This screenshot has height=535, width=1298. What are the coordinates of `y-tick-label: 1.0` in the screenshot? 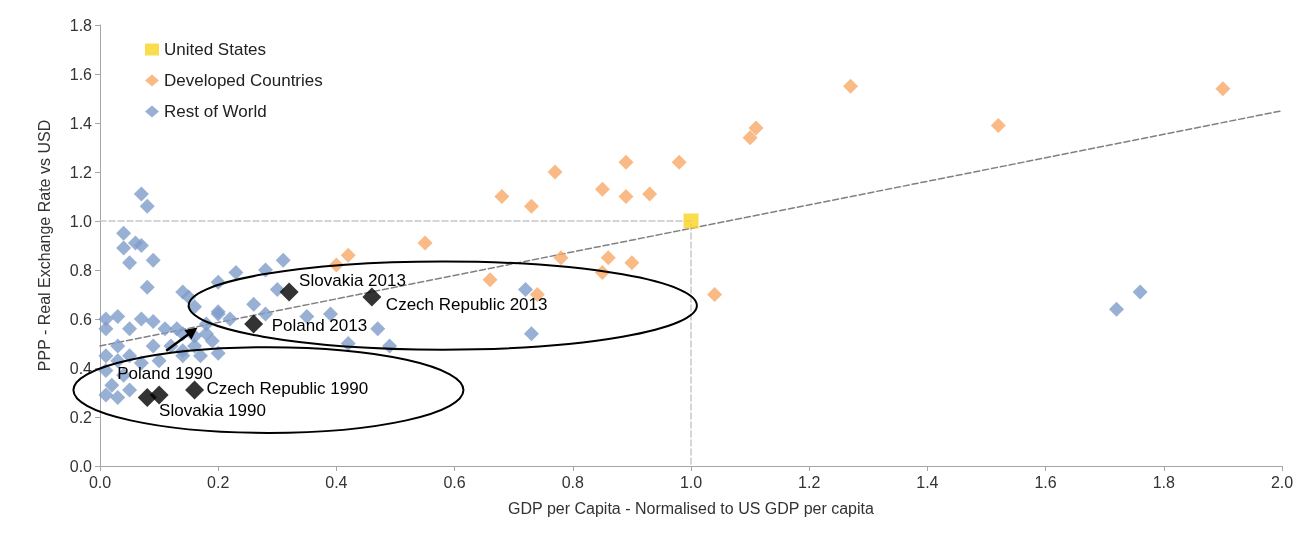 It's located at (81, 221).